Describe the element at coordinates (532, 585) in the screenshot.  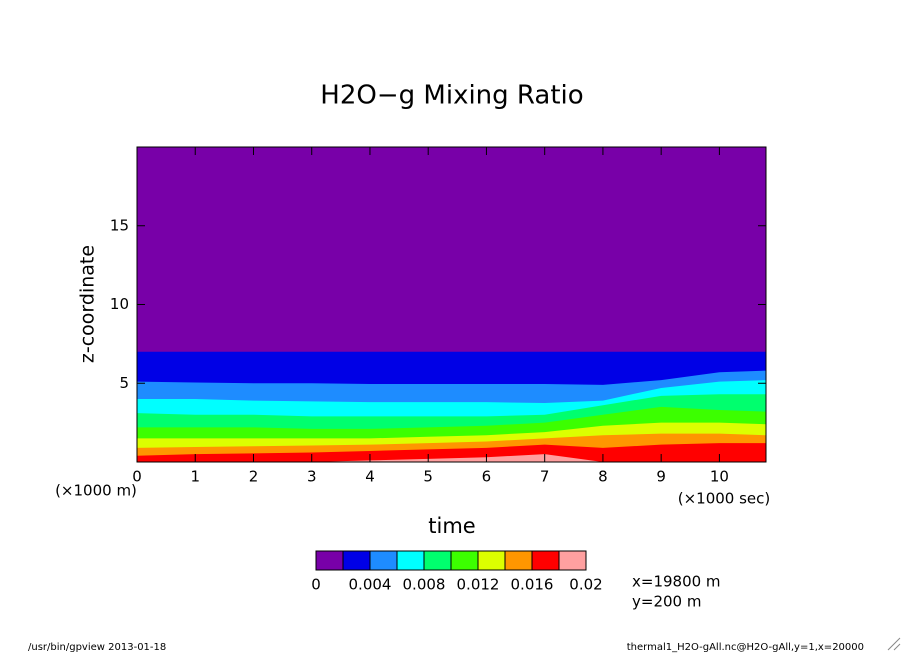
I see `colorbar-tick-label: 0.016` at that location.